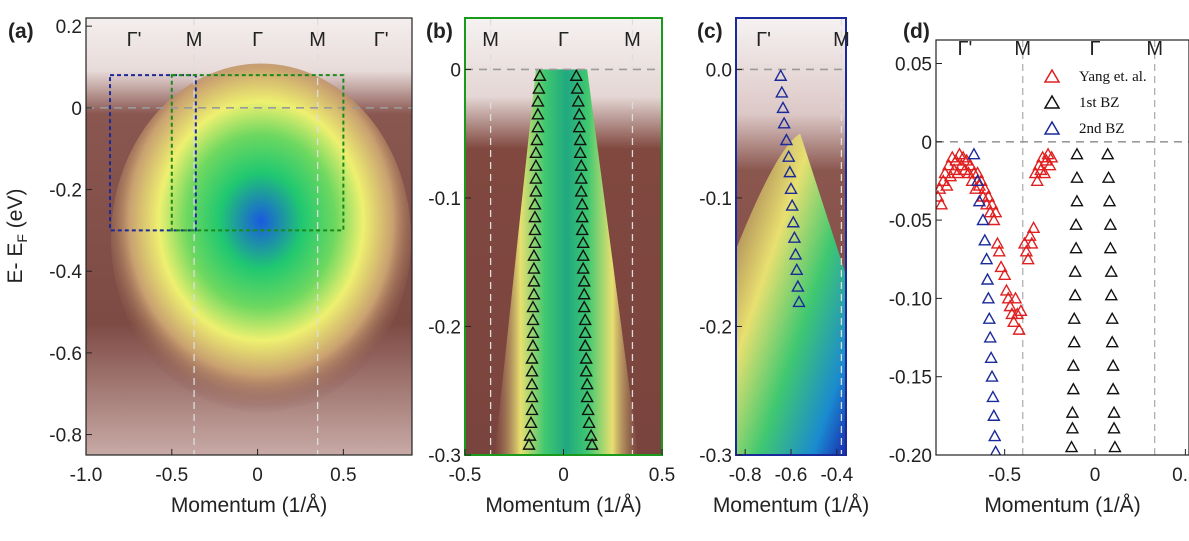  What do you see at coordinates (910, 378) in the screenshot?
I see `y-tick-label: -0.15` at bounding box center [910, 378].